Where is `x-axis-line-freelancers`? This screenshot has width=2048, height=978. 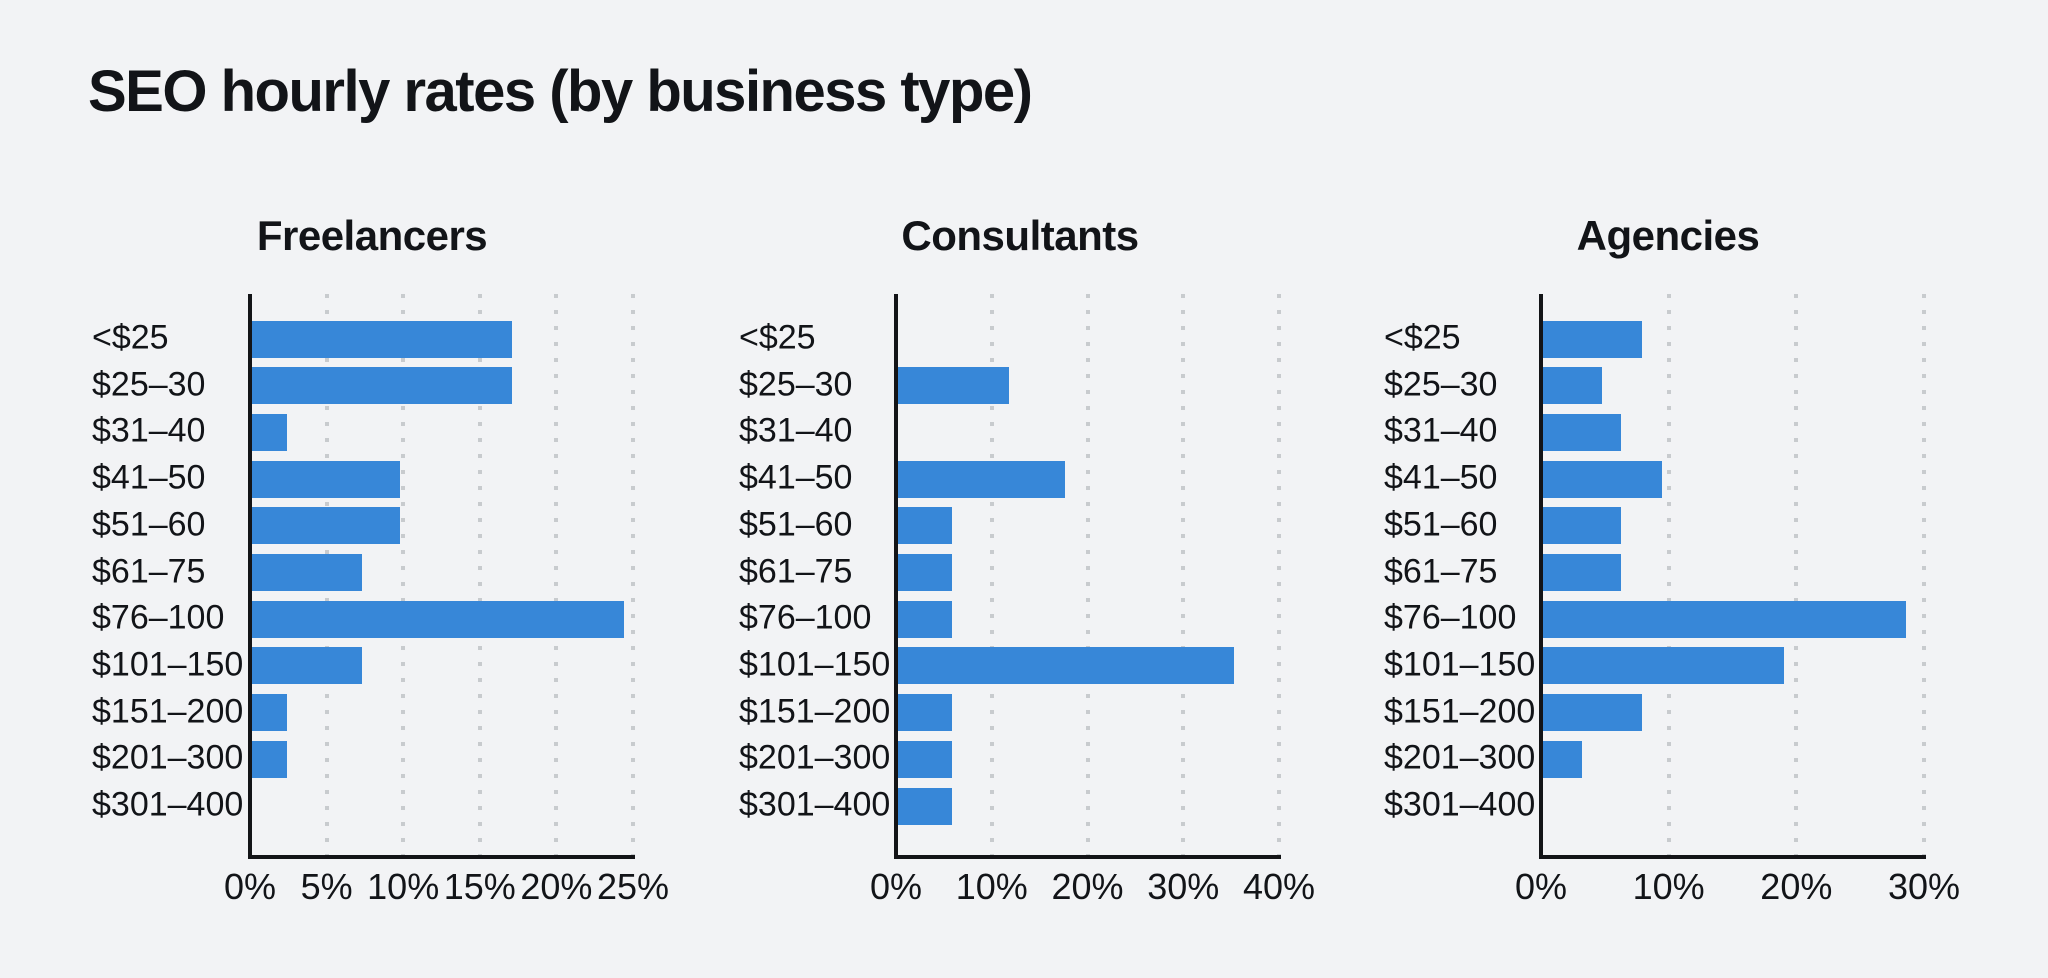
x-axis-line-freelancers is located at coordinates (441, 857).